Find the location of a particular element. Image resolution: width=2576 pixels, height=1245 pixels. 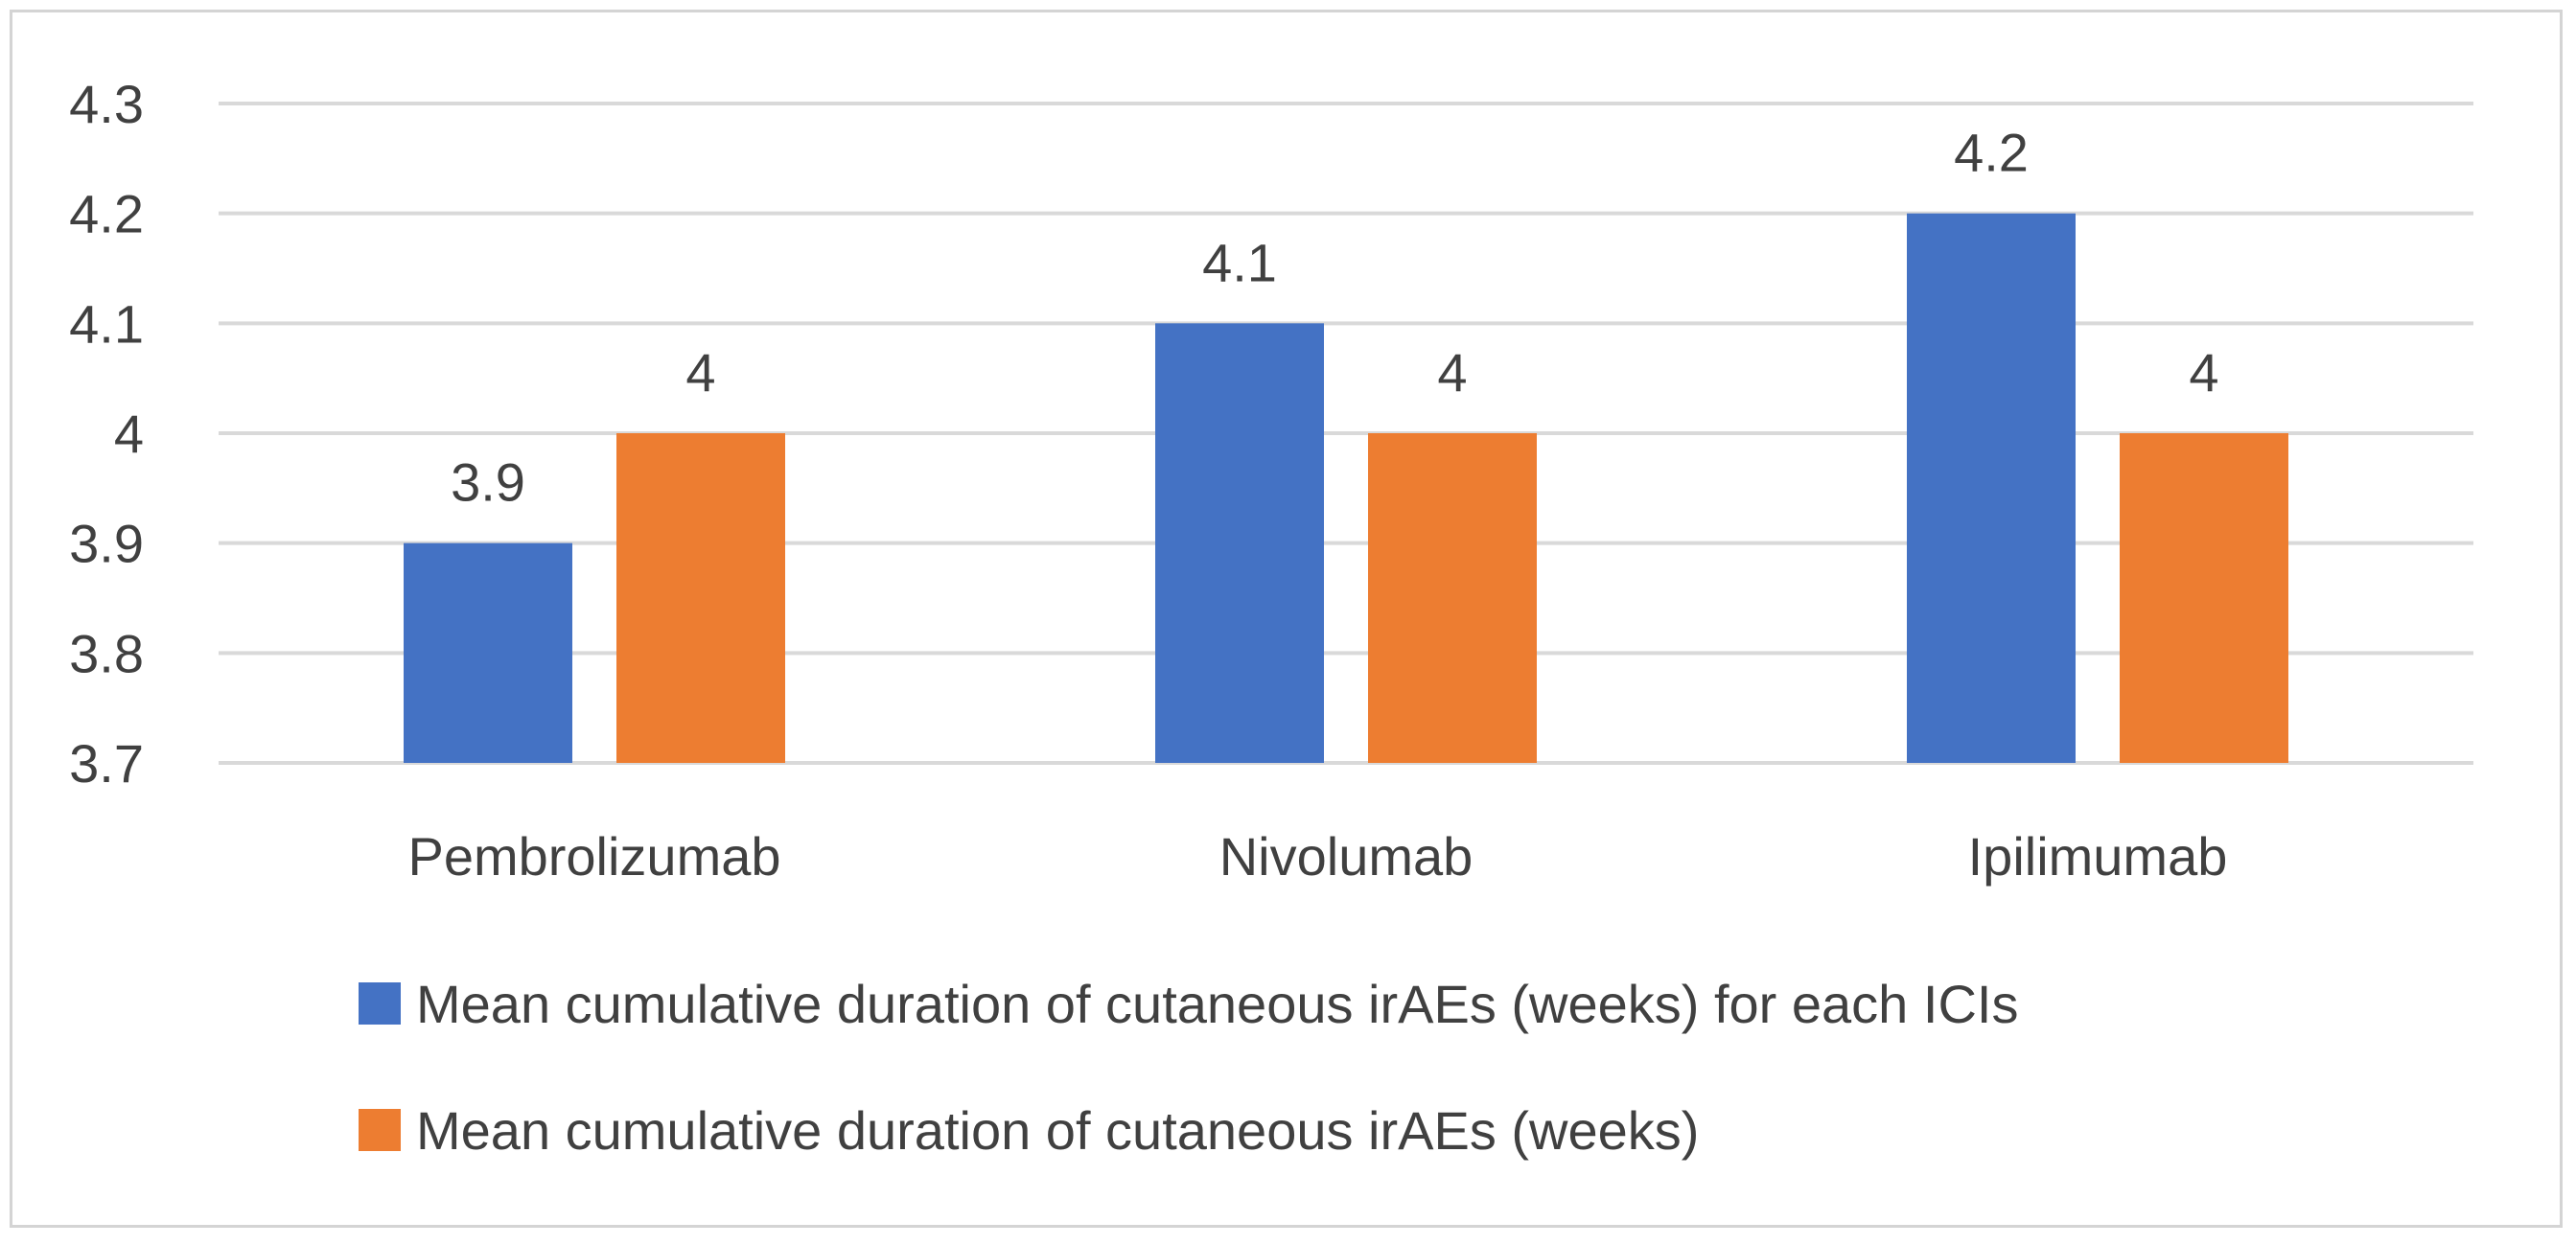

y-tick-label: 3.7 is located at coordinates (106, 763).